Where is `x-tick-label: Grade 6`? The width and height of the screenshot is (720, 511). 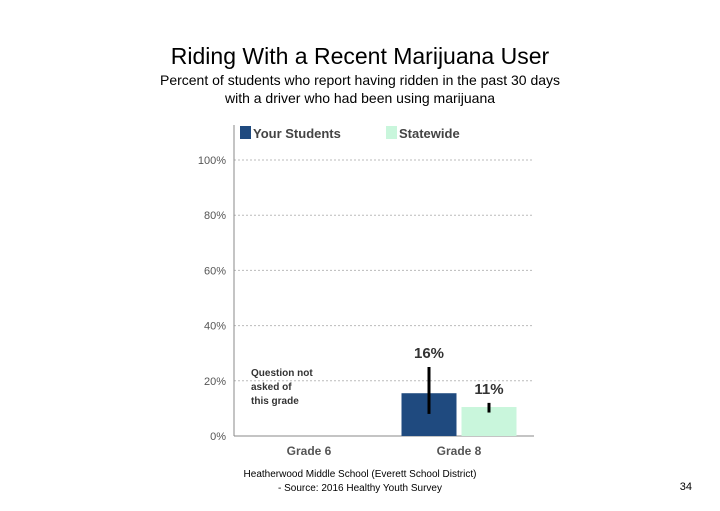 x-tick-label: Grade 6 is located at coordinates (309, 451).